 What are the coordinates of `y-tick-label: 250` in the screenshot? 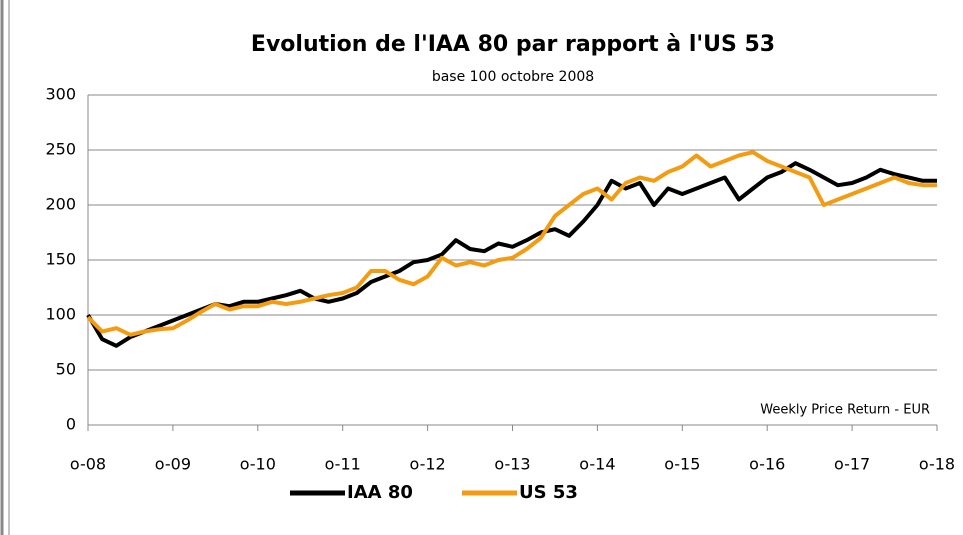 It's located at (60, 149).